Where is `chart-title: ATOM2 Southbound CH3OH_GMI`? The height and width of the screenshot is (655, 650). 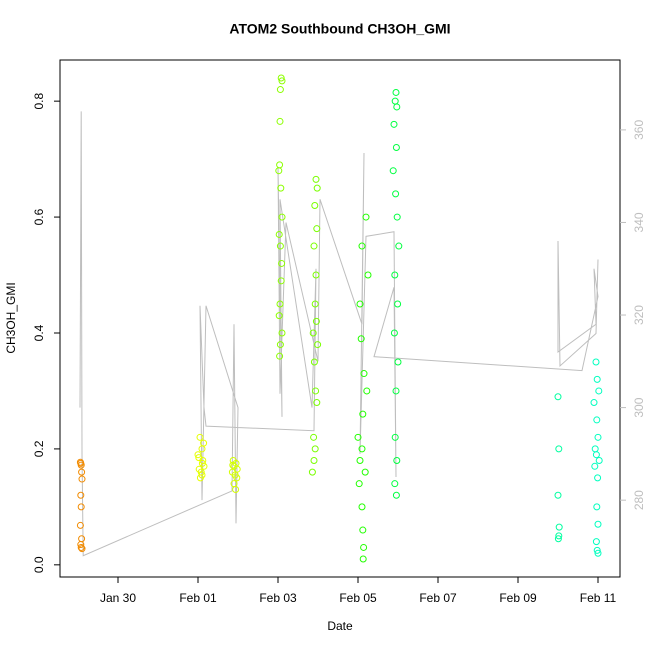
chart-title: ATOM2 Southbound CH3OH_GMI is located at coordinates (339, 29).